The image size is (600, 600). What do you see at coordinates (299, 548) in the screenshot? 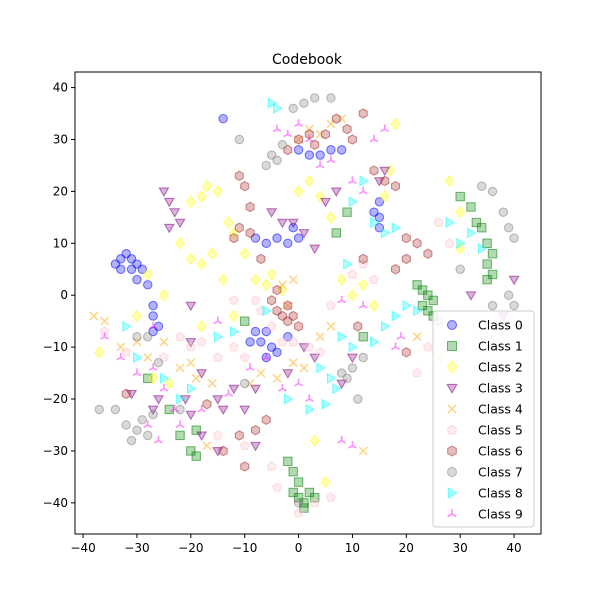
I see `x-tick-label: 0` at bounding box center [299, 548].